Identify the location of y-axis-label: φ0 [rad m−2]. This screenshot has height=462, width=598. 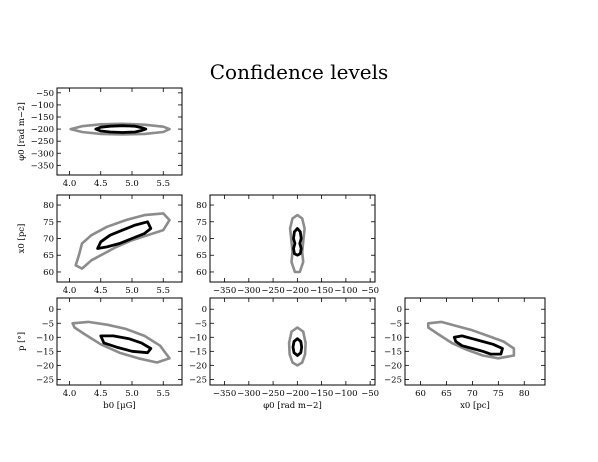
(22, 131).